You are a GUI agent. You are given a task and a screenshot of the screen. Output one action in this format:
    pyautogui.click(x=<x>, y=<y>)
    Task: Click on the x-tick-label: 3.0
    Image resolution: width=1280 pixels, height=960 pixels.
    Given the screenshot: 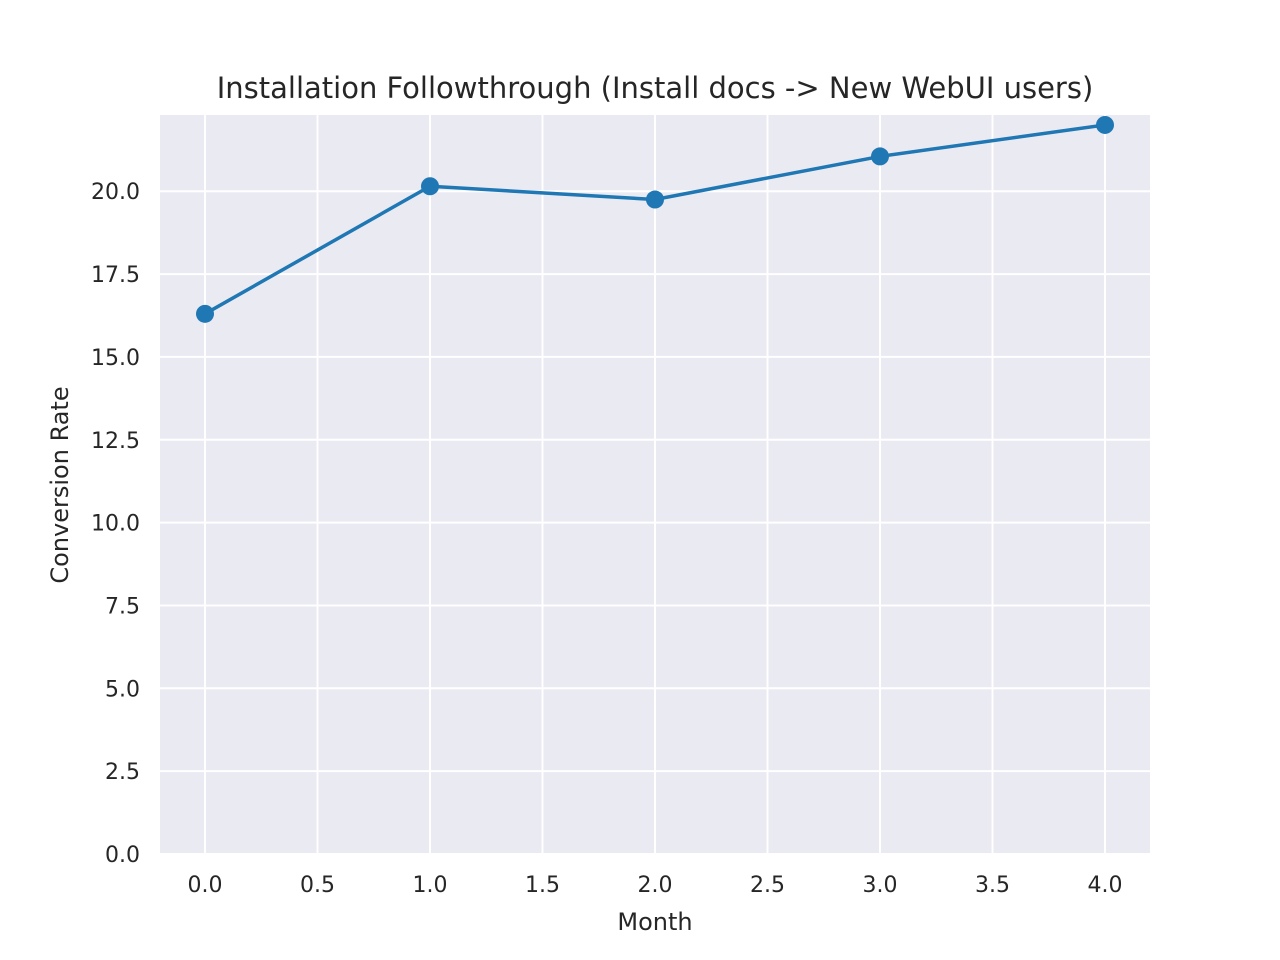 What is the action you would take?
    pyautogui.click(x=880, y=885)
    